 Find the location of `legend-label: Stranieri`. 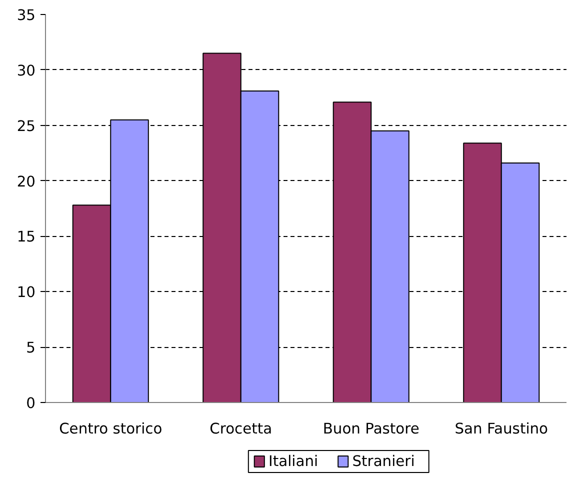

legend-label: Stranieri is located at coordinates (383, 461).